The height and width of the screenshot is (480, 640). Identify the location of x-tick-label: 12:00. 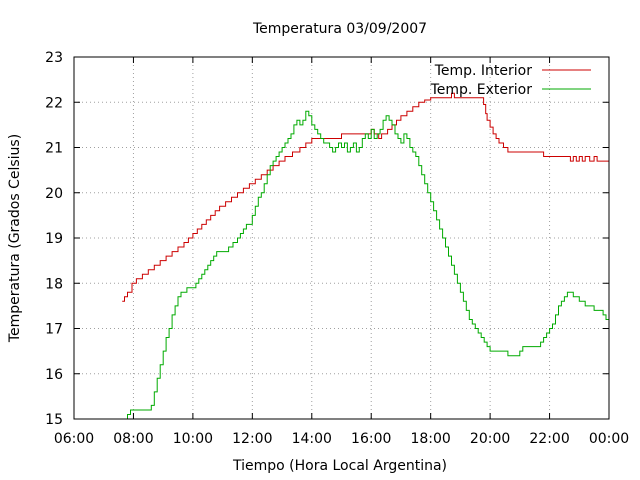
(252, 439).